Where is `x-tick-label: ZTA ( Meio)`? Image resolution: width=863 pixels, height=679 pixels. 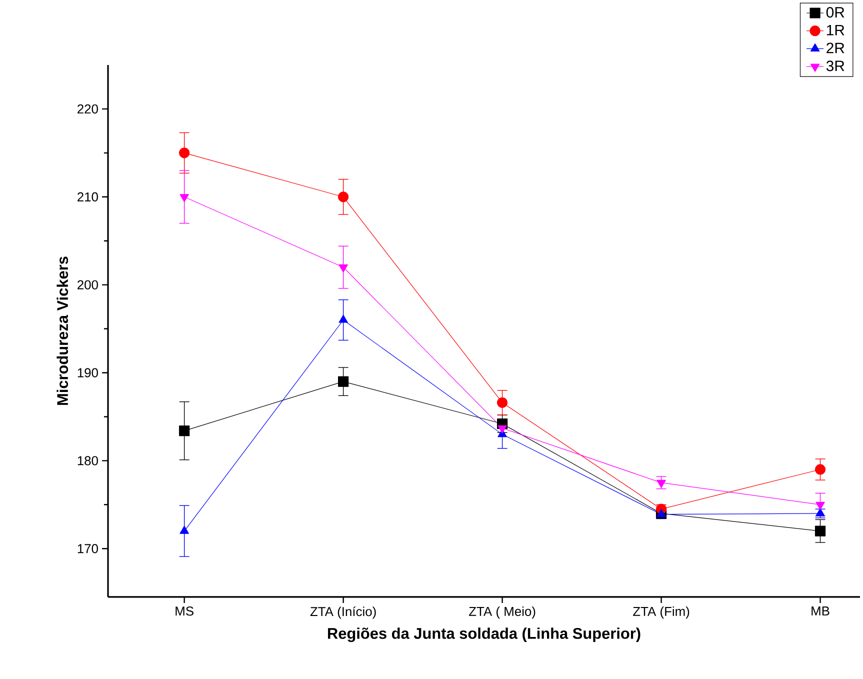
x-tick-label: ZTA ( Meio) is located at coordinates (502, 612).